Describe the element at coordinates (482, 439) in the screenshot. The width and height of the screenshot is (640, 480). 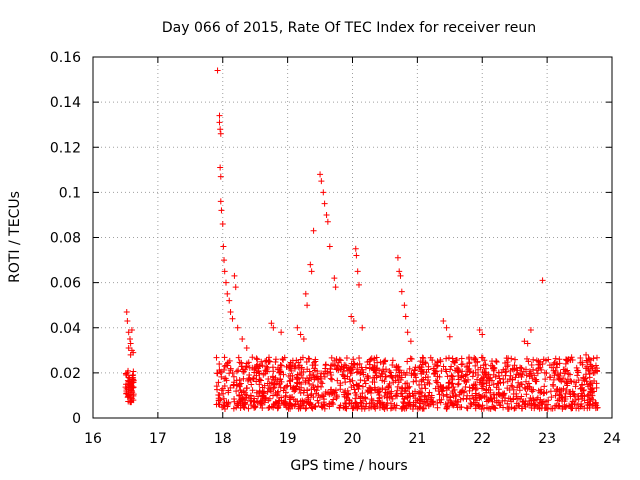
I see `x-tick-label: 22` at that location.